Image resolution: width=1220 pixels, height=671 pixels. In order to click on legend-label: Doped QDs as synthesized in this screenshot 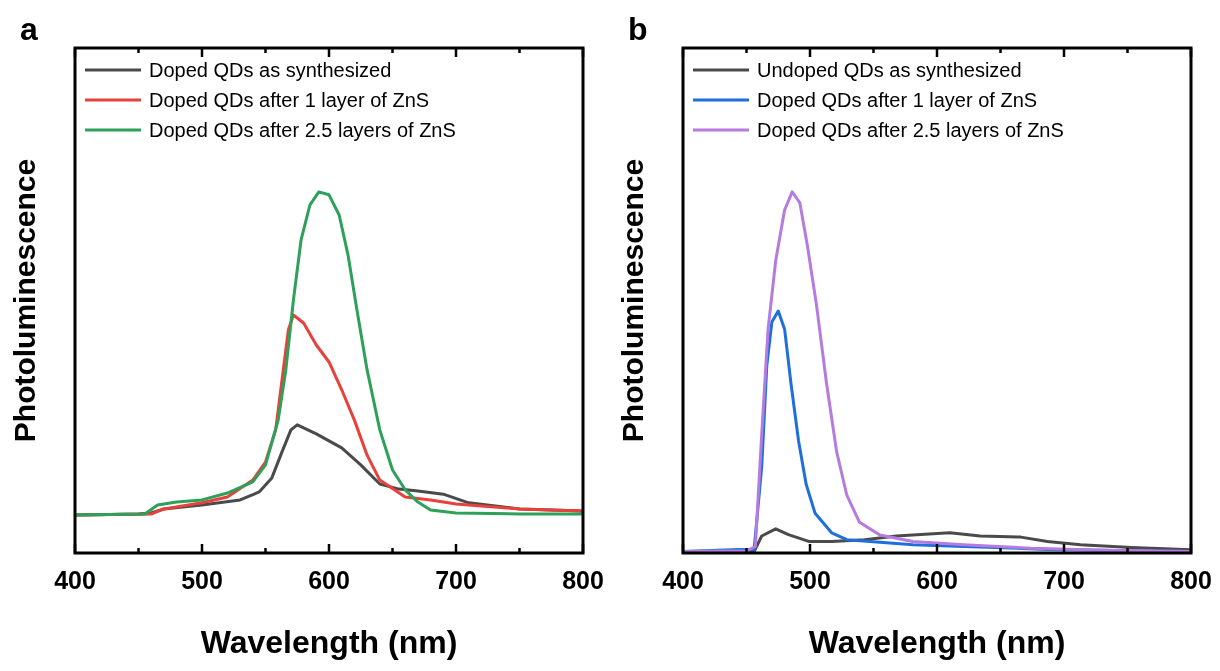, I will do `click(270, 70)`.